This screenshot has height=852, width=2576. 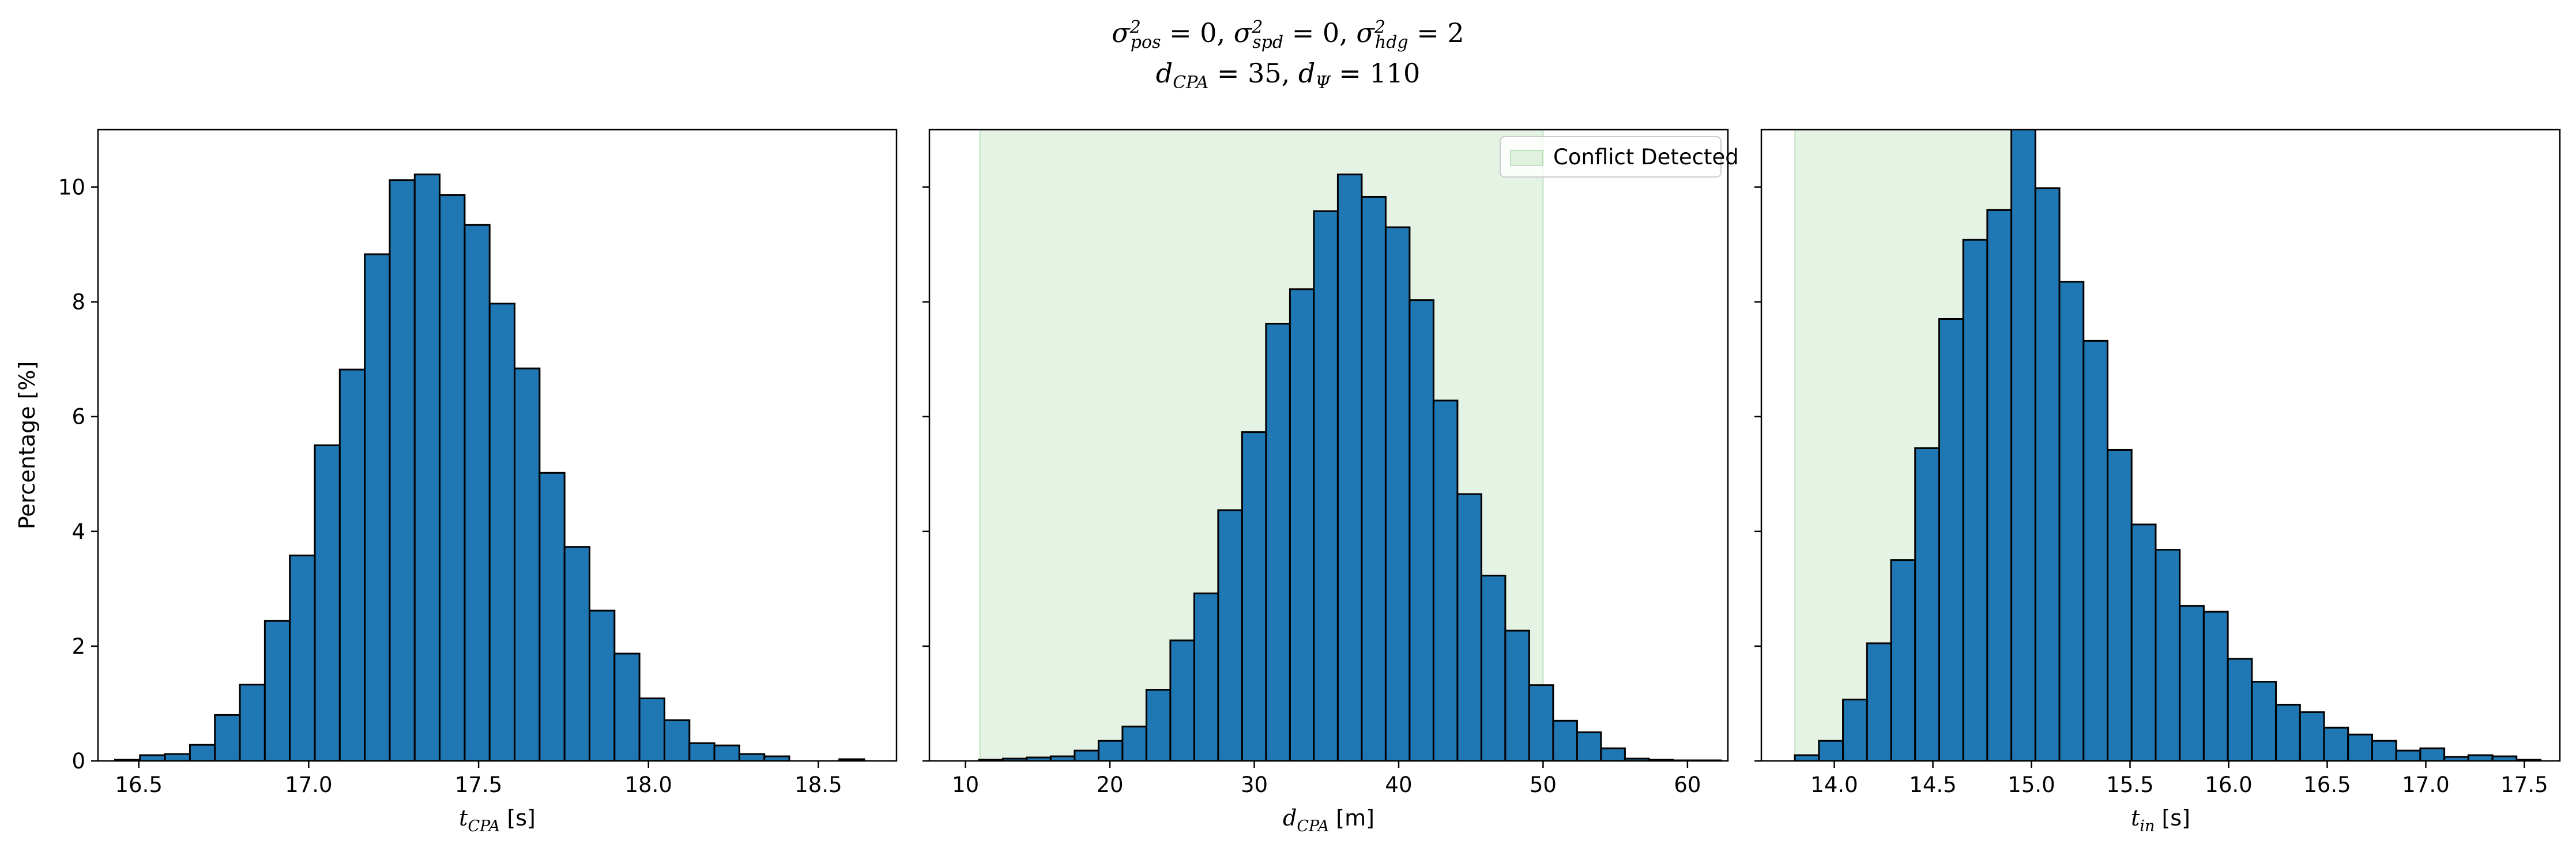 What do you see at coordinates (1834, 784) in the screenshot?
I see `x-tick-label: 14.0` at bounding box center [1834, 784].